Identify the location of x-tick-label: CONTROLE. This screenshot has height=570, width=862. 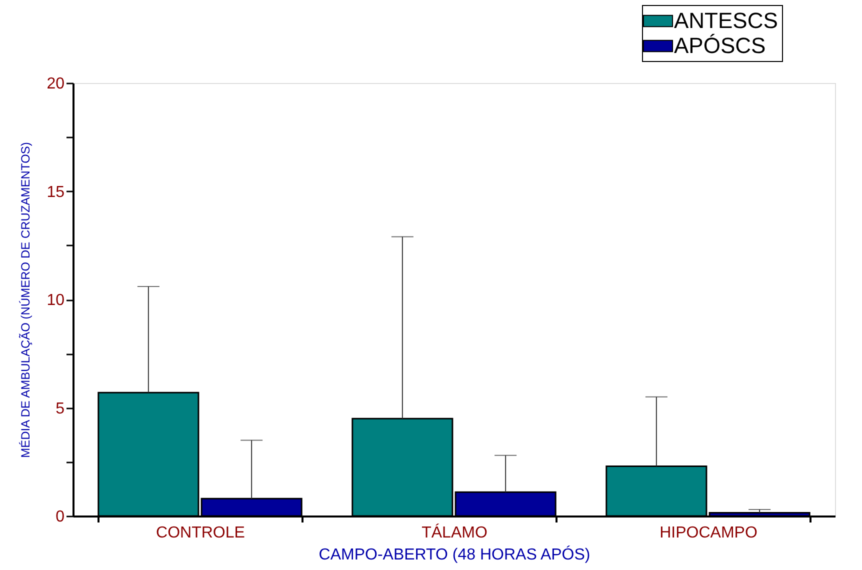
(200, 533).